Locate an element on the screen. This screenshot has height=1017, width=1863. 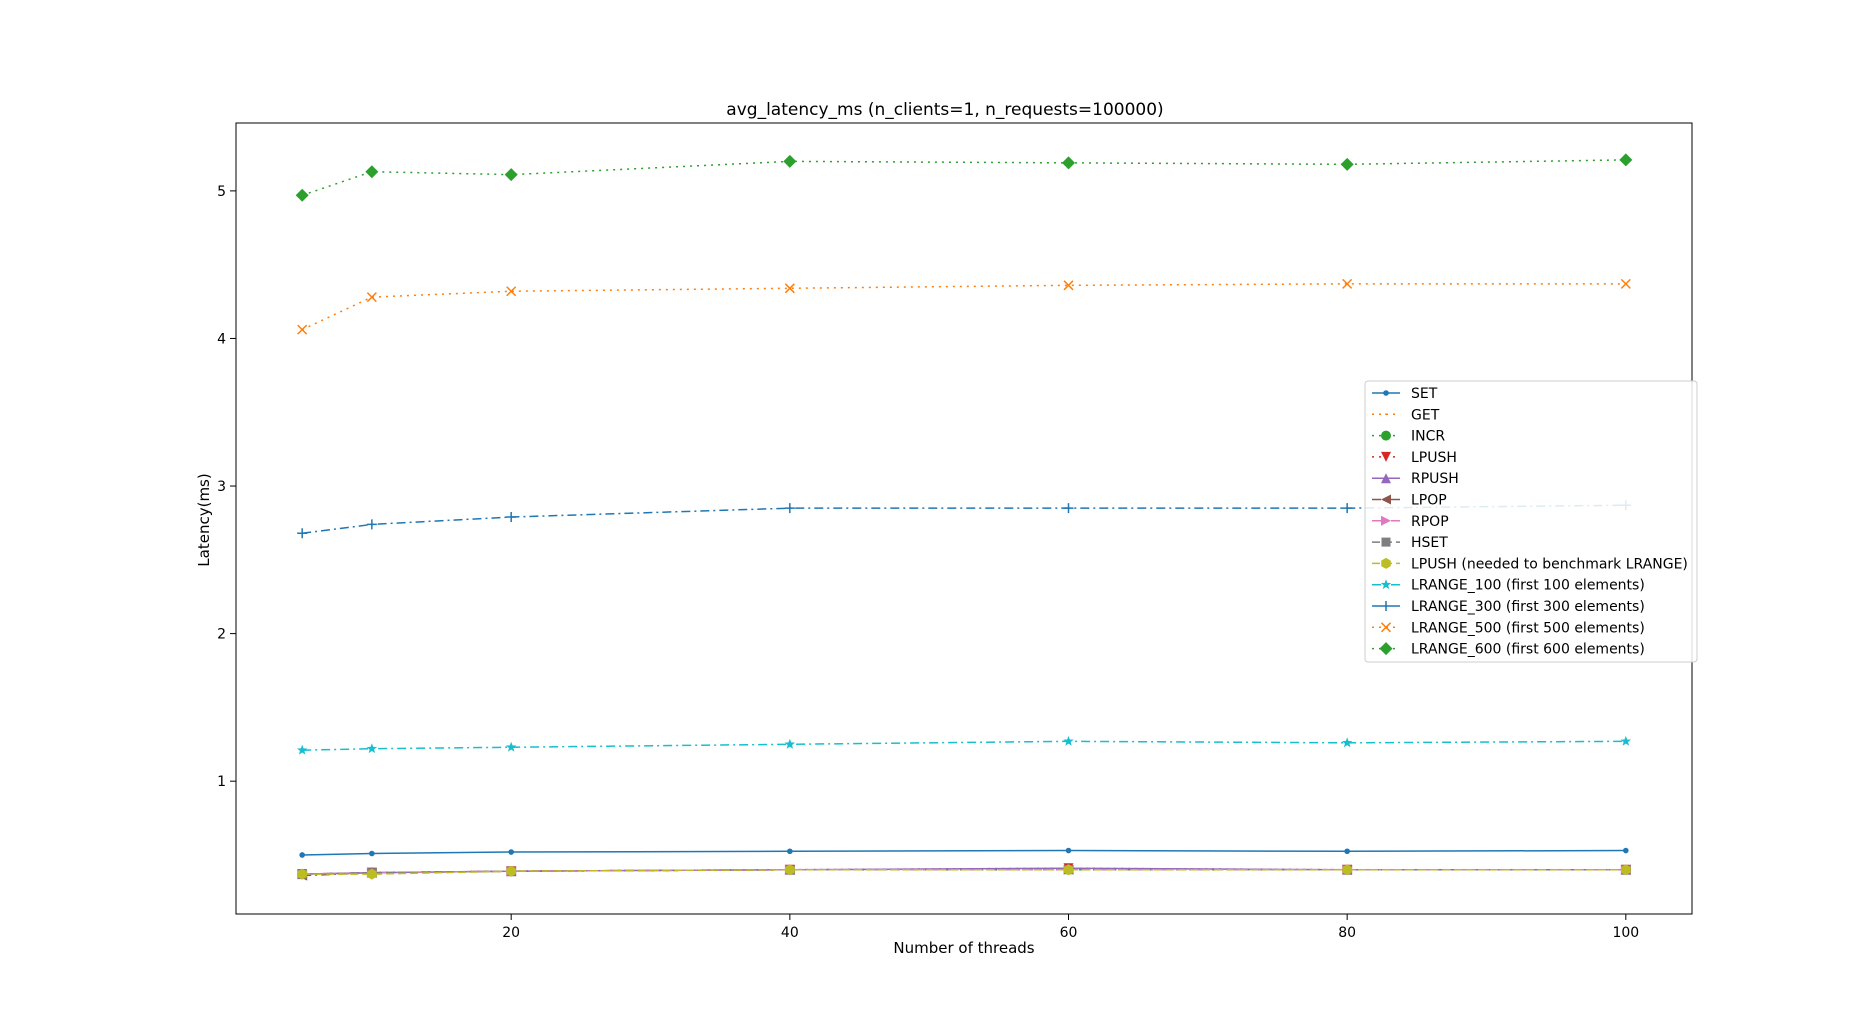
legend-label: LPUSH (needed to benchmark LRANGE) is located at coordinates (1549, 564).